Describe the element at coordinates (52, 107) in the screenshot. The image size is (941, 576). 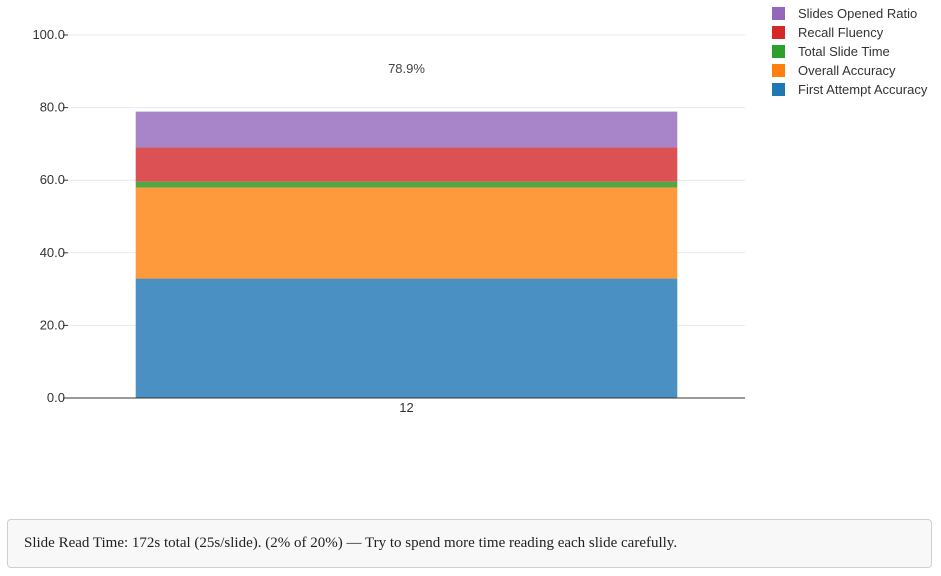
I see `y-tick-label: 80.0` at that location.